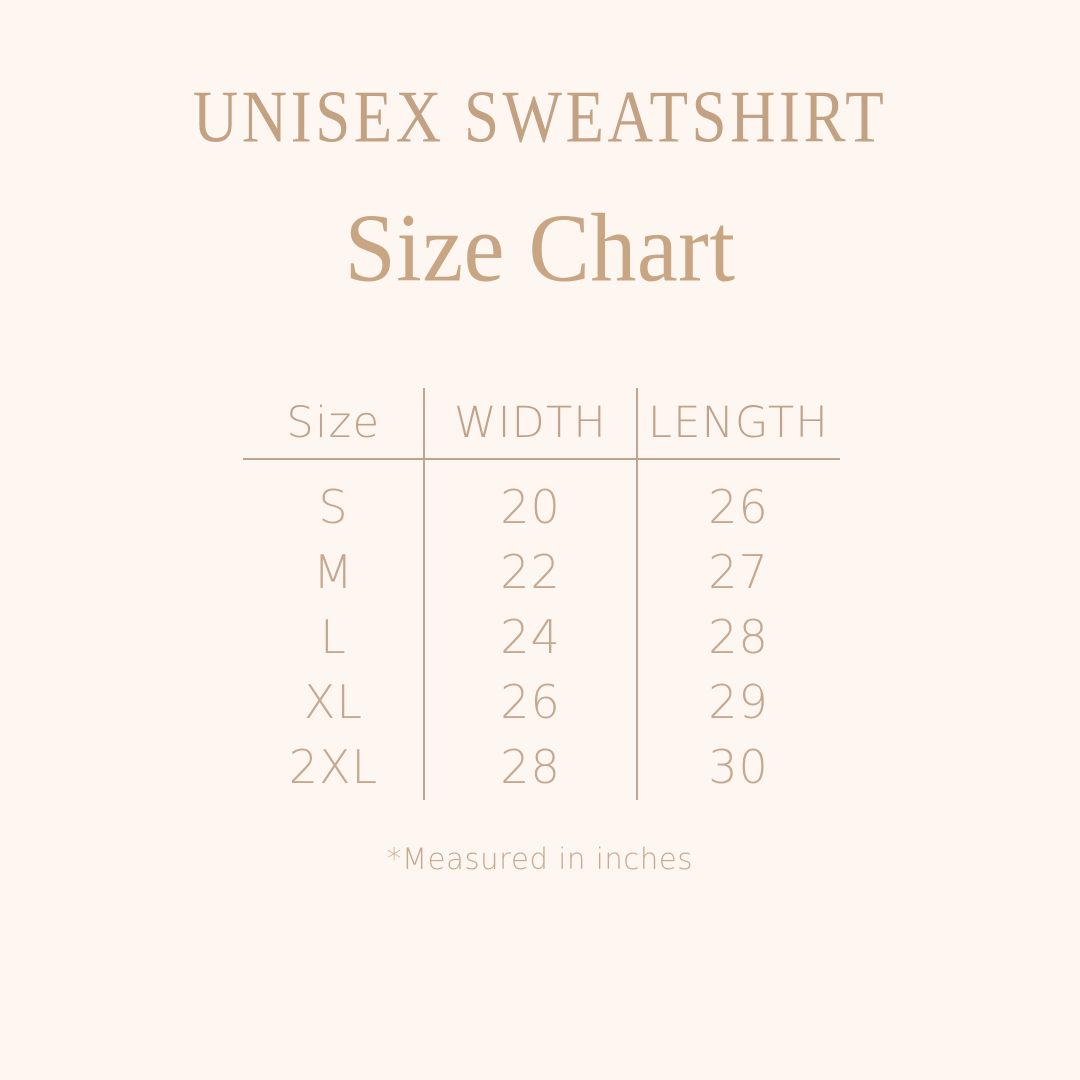  What do you see at coordinates (333, 571) in the screenshot?
I see `cell-size: M` at bounding box center [333, 571].